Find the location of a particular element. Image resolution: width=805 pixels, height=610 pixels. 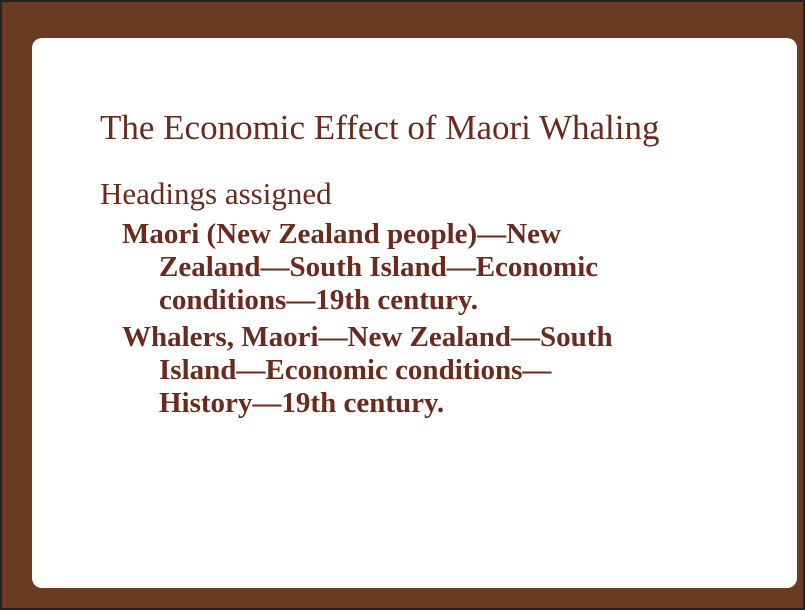

subheading: Headings assigned is located at coordinates (216, 193).